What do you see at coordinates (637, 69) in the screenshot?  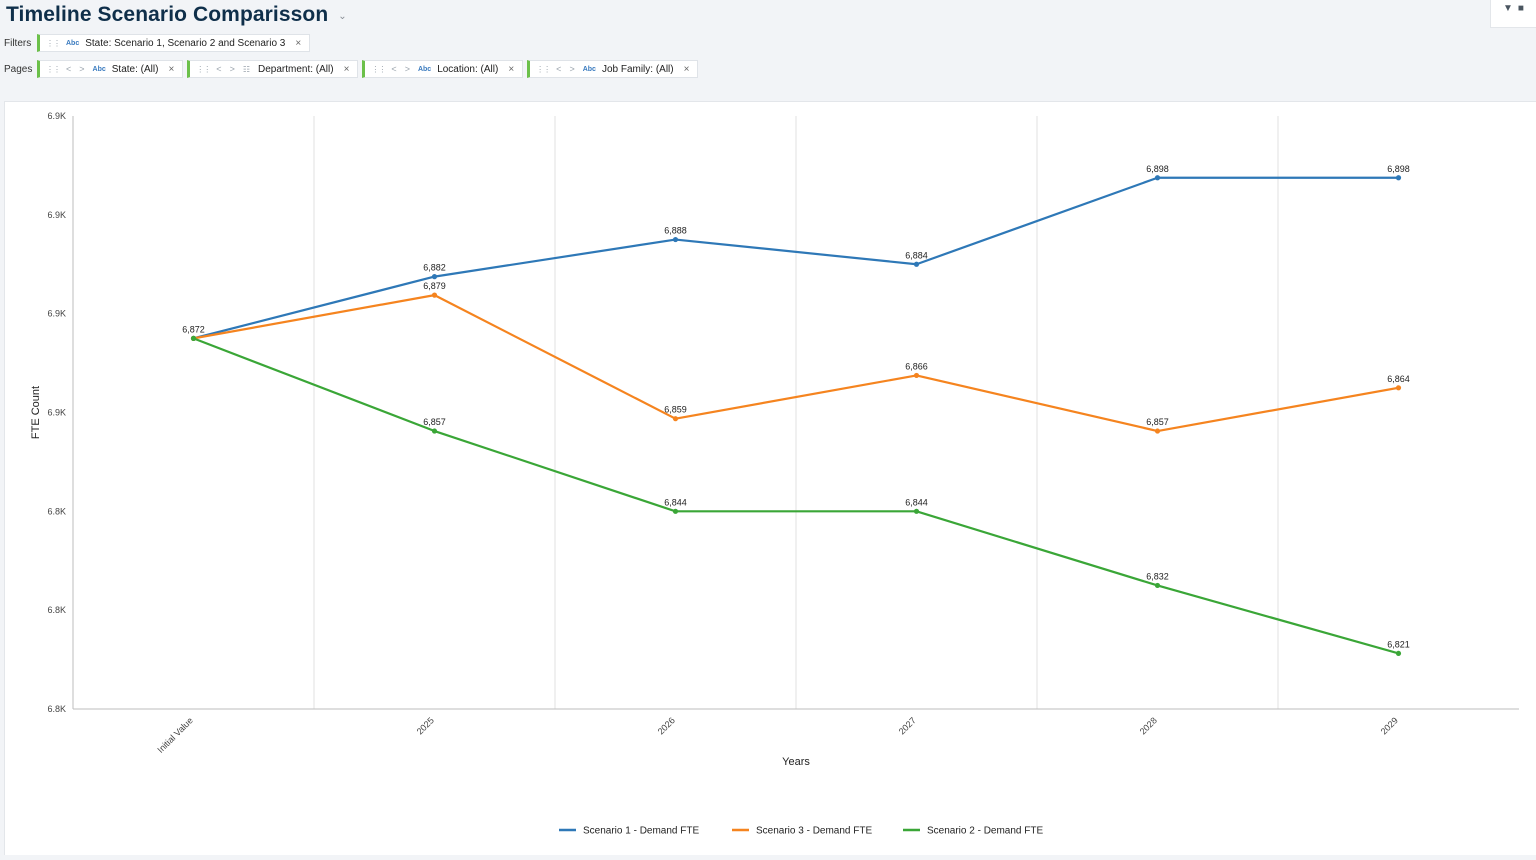 I see `page-chip-text: Job Family: (All)` at bounding box center [637, 69].